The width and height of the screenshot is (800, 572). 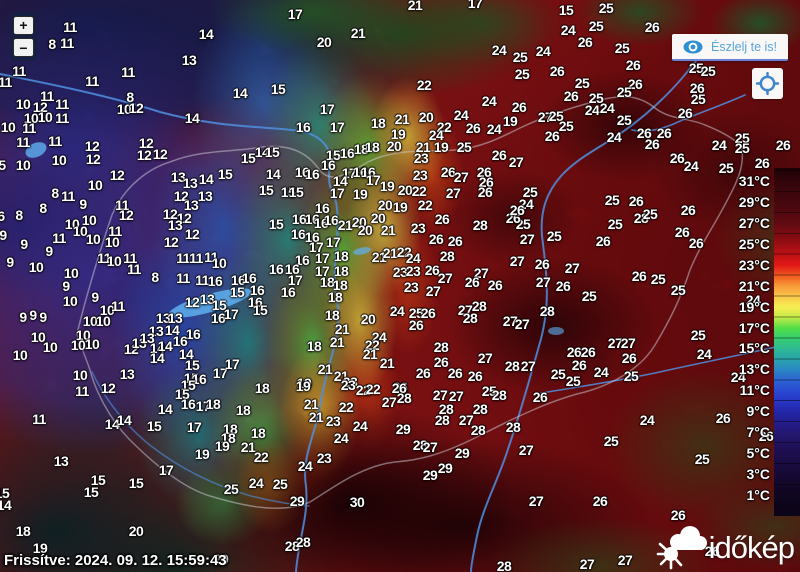 I want to click on locate-button, so click(x=767, y=83).